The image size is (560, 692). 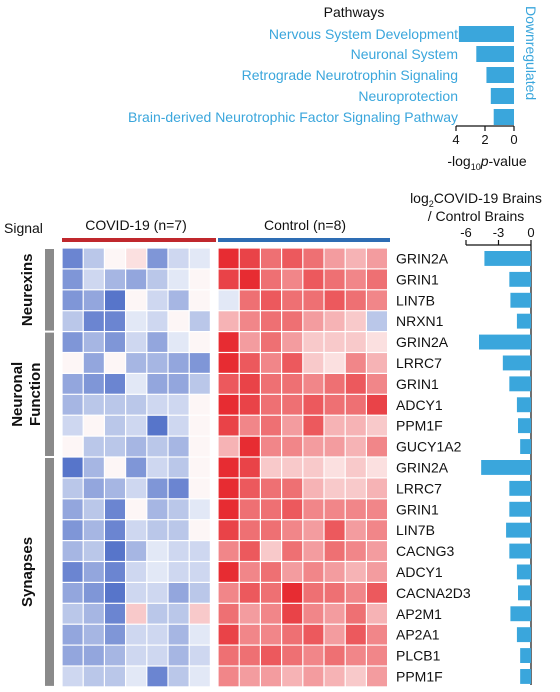 What do you see at coordinates (429, 447) in the screenshot?
I see `gene-label: GUCY1A2` at bounding box center [429, 447].